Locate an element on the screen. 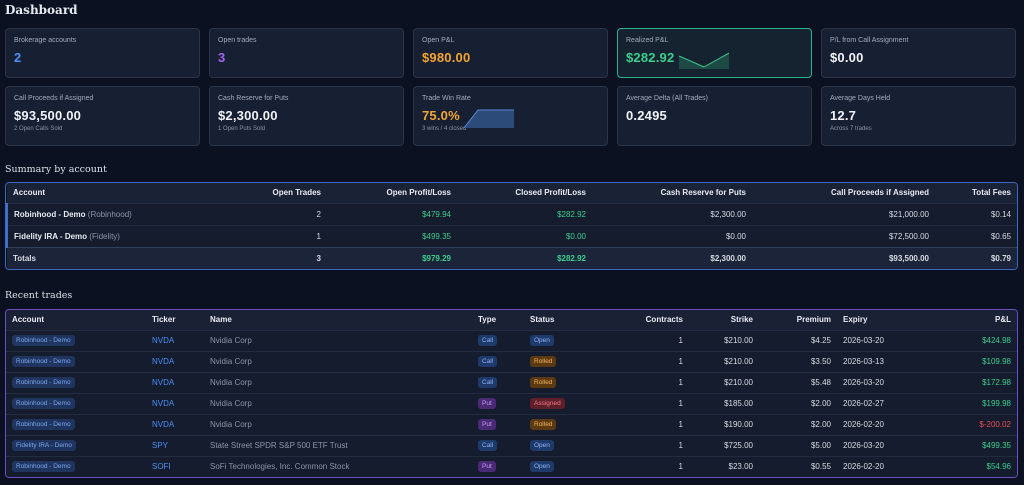 This screenshot has height=485, width=1024. fees-cell: $0.14 is located at coordinates (976, 213).